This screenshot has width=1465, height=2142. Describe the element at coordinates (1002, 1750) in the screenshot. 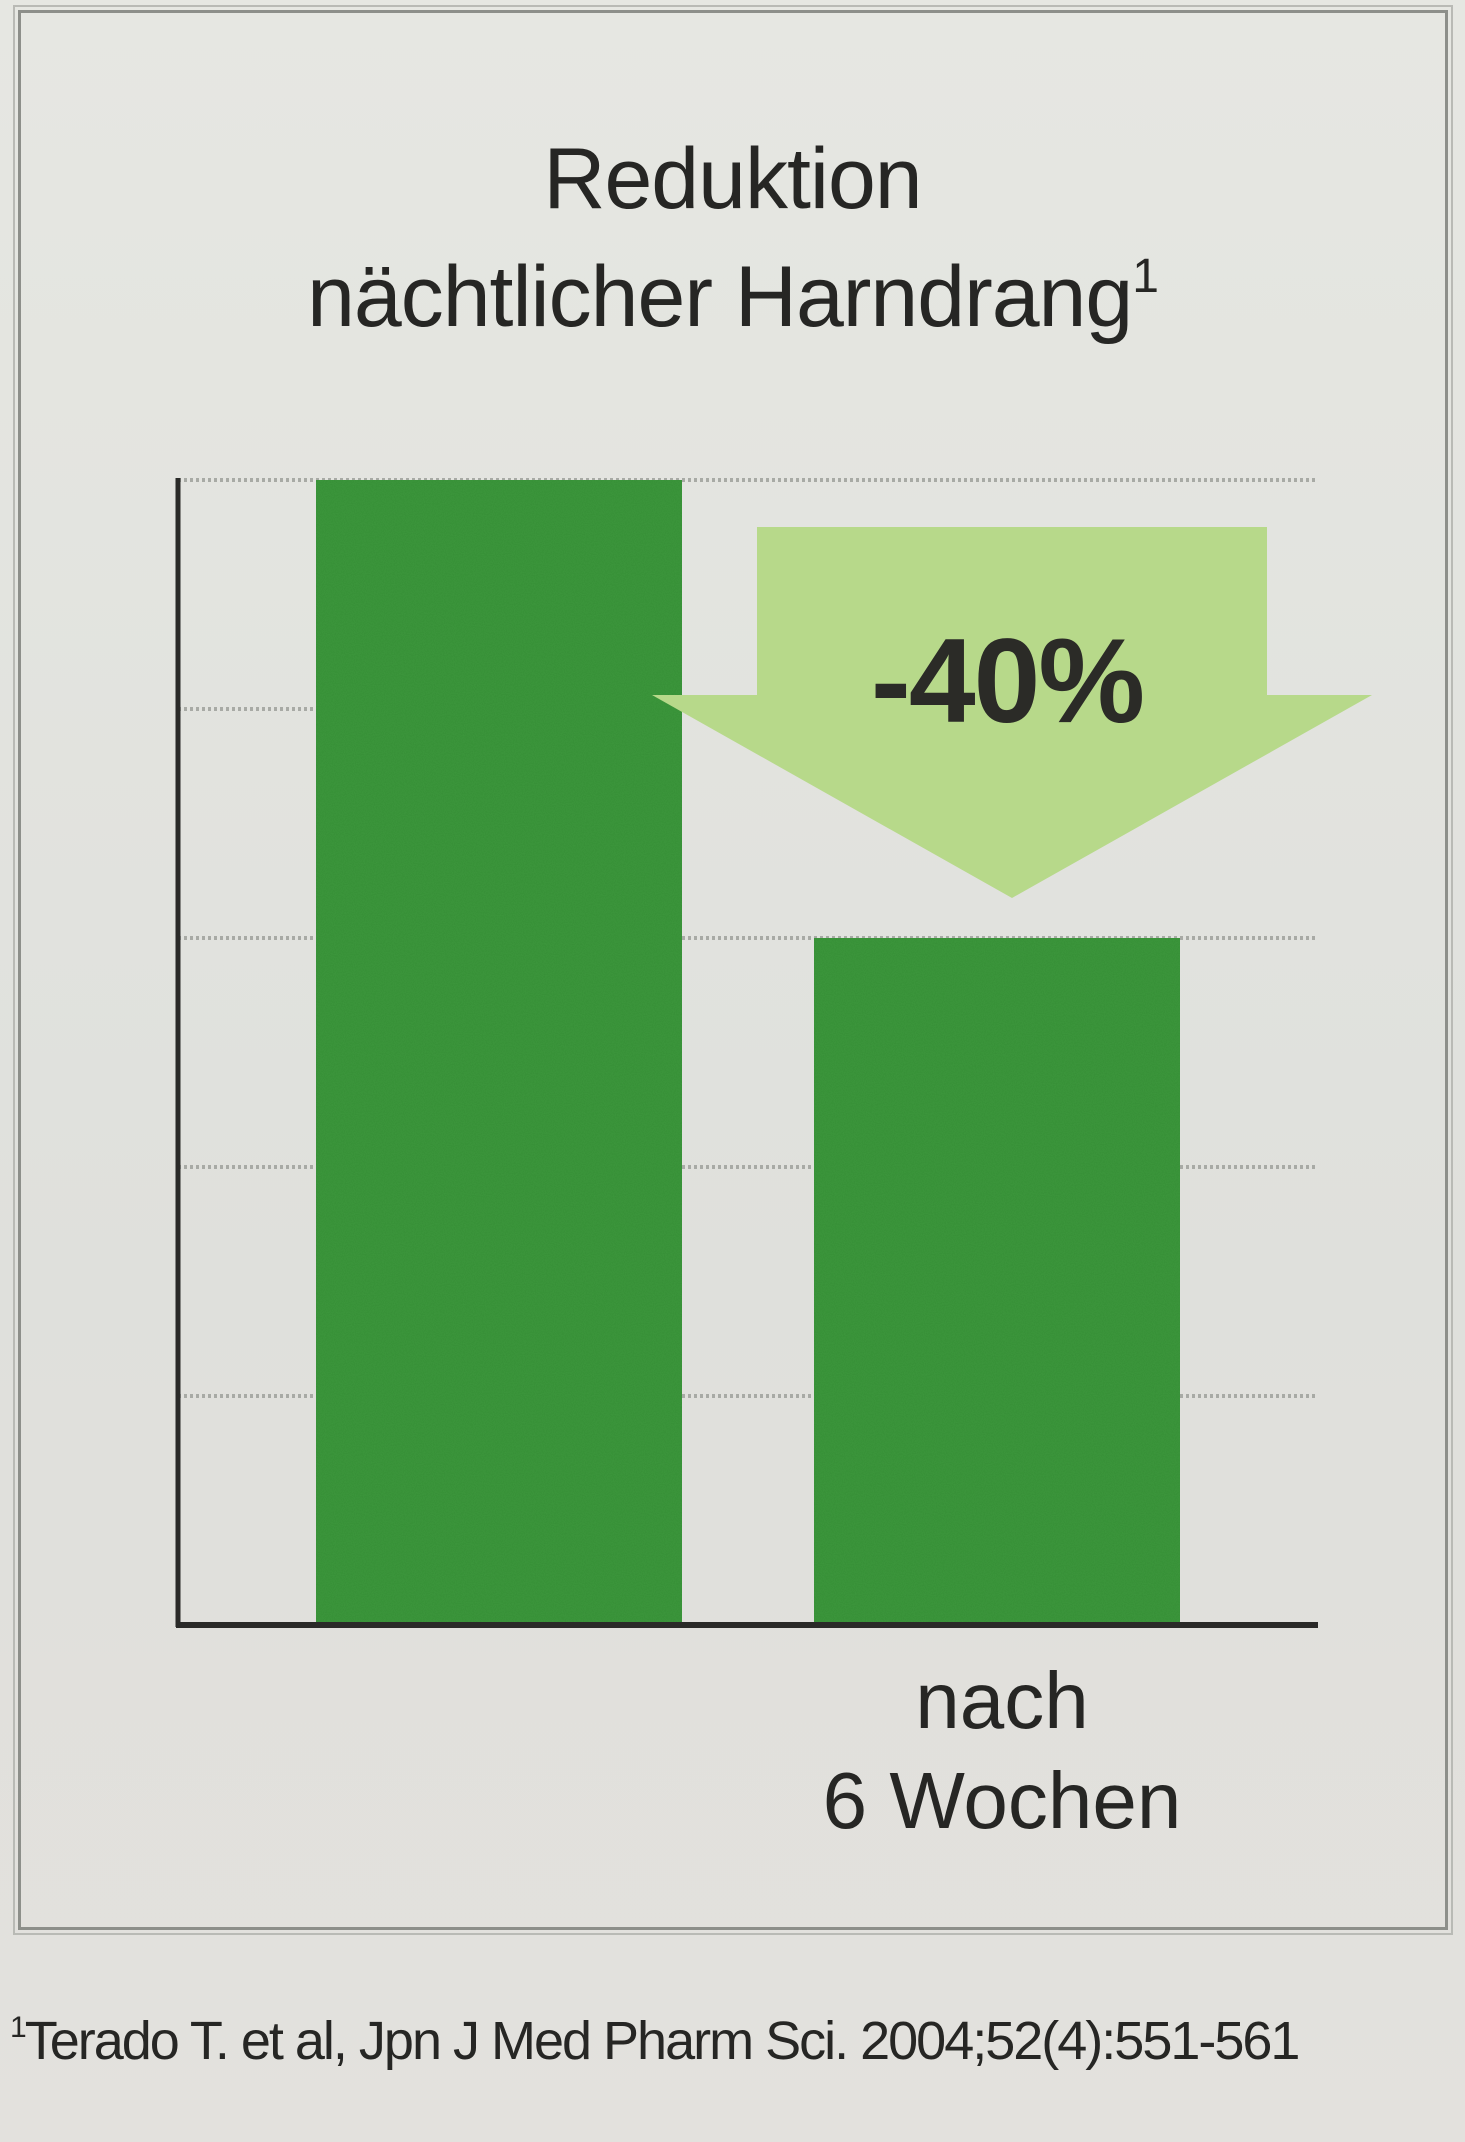

I see `category-labels: nach 6 Wochen` at that location.